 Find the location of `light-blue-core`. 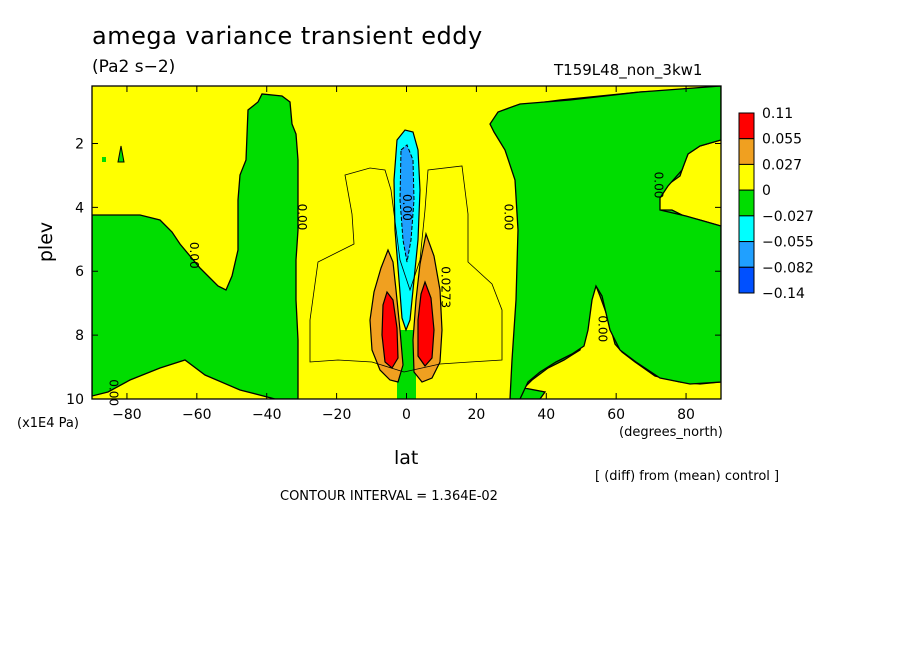

light-blue-core is located at coordinates (407, 203).